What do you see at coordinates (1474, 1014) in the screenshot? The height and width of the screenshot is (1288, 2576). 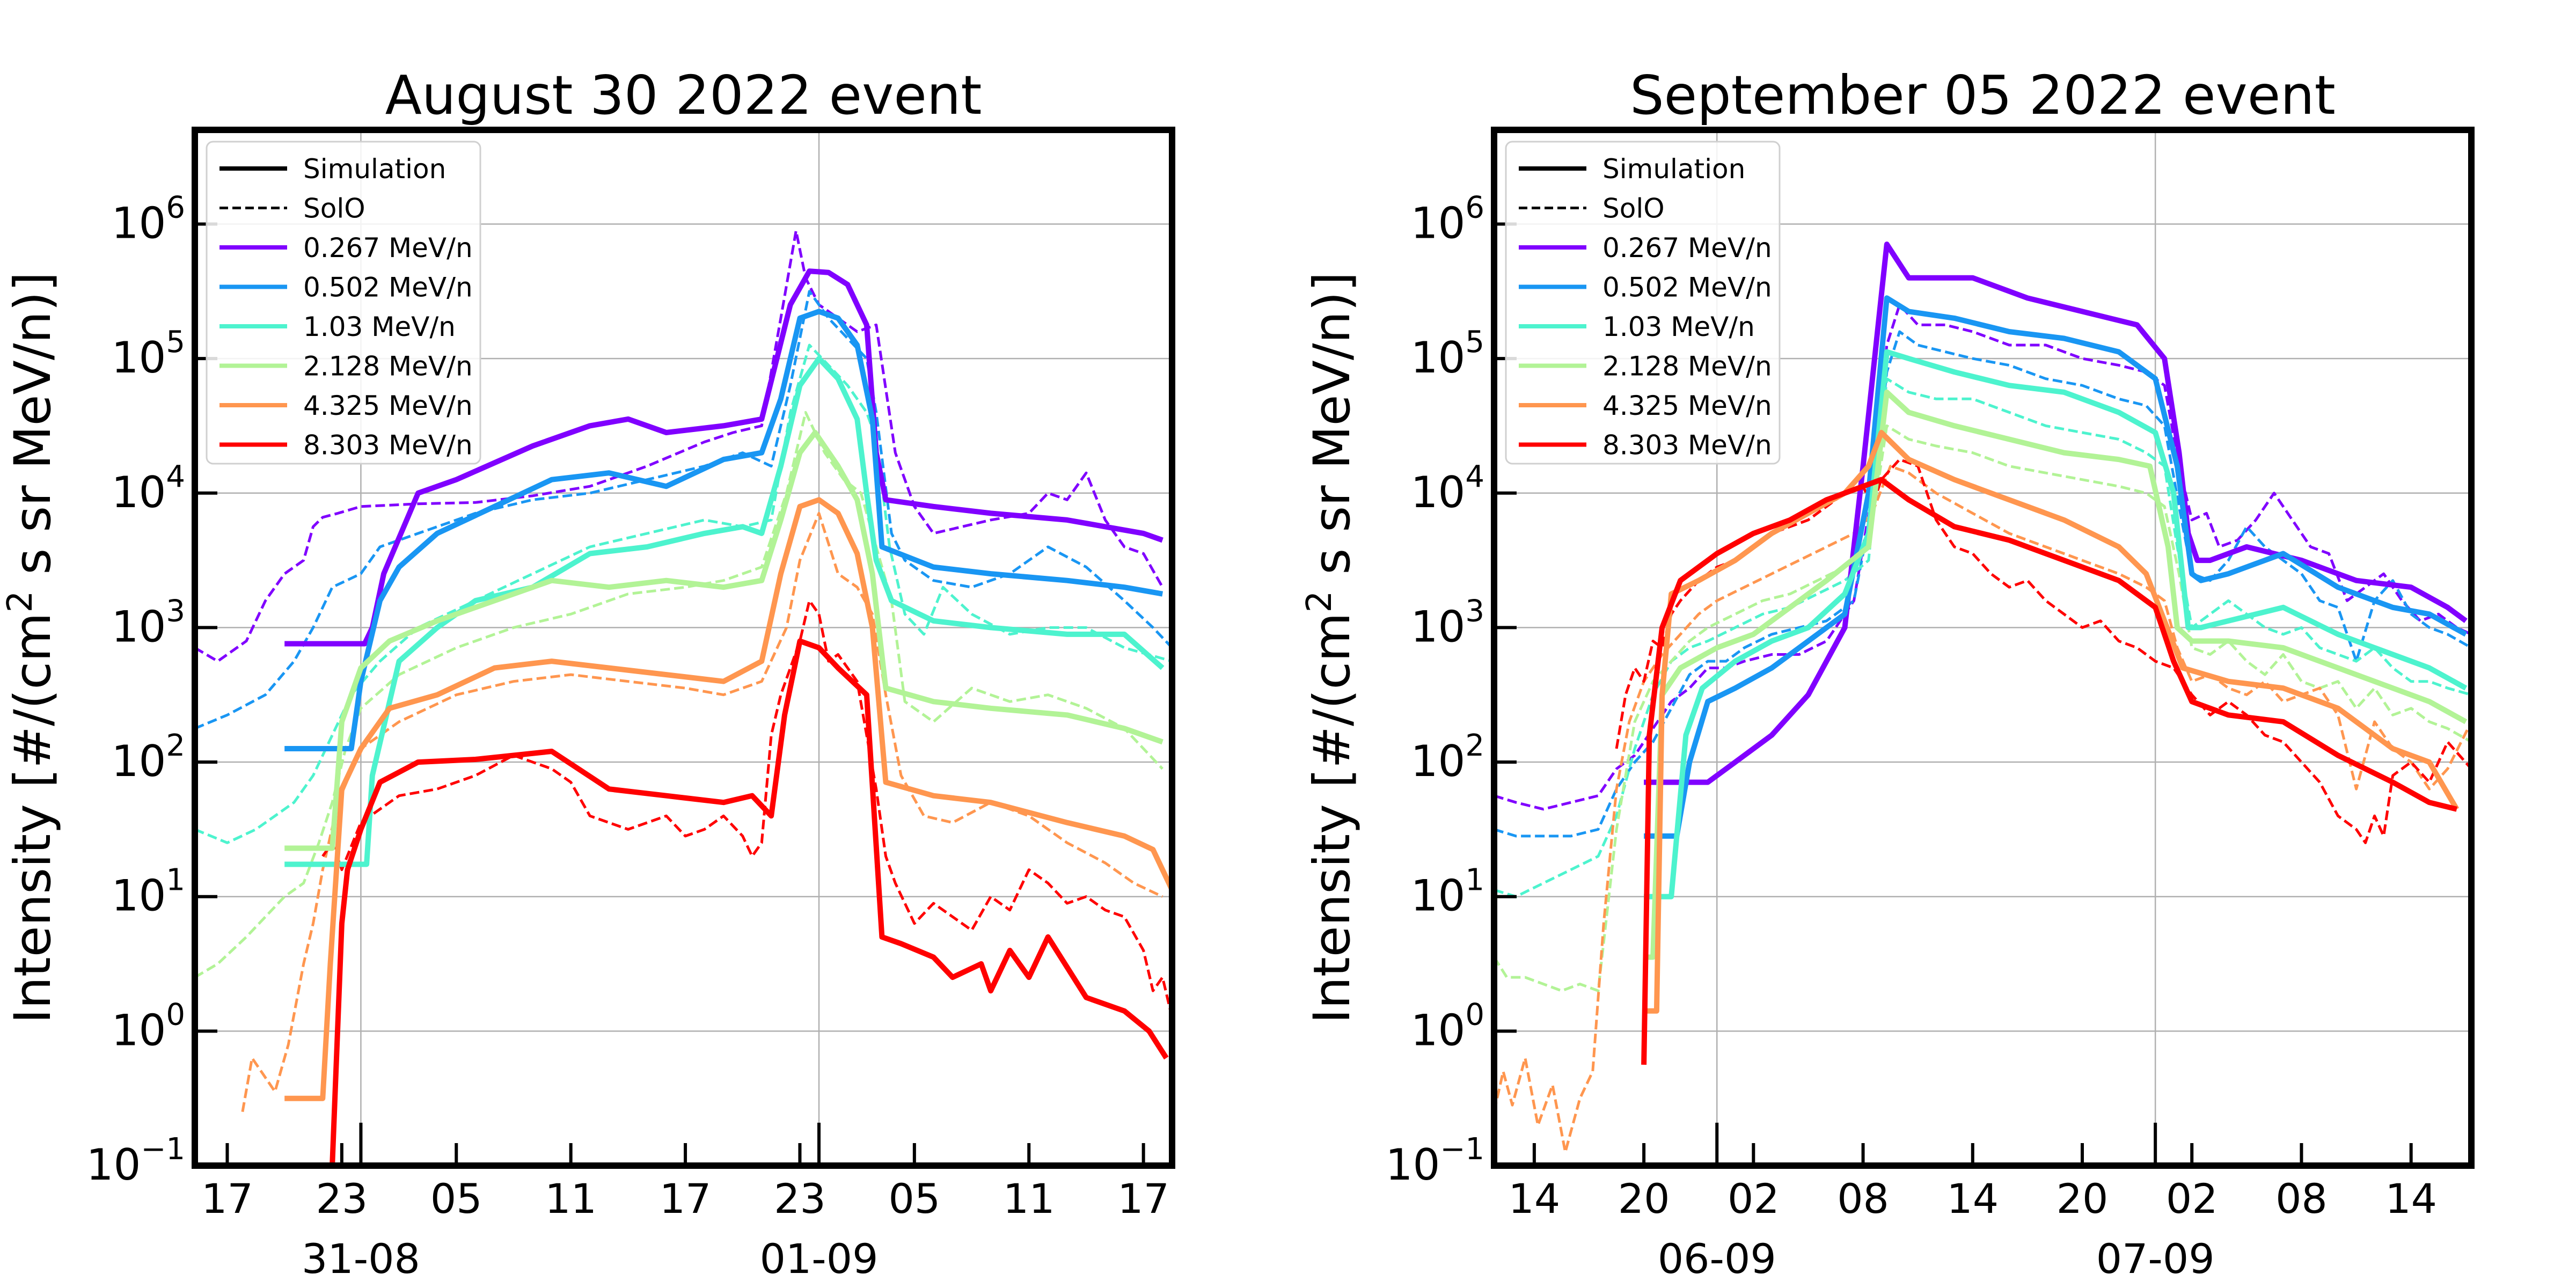 I see `y-tick-exponent: 0` at bounding box center [1474, 1014].